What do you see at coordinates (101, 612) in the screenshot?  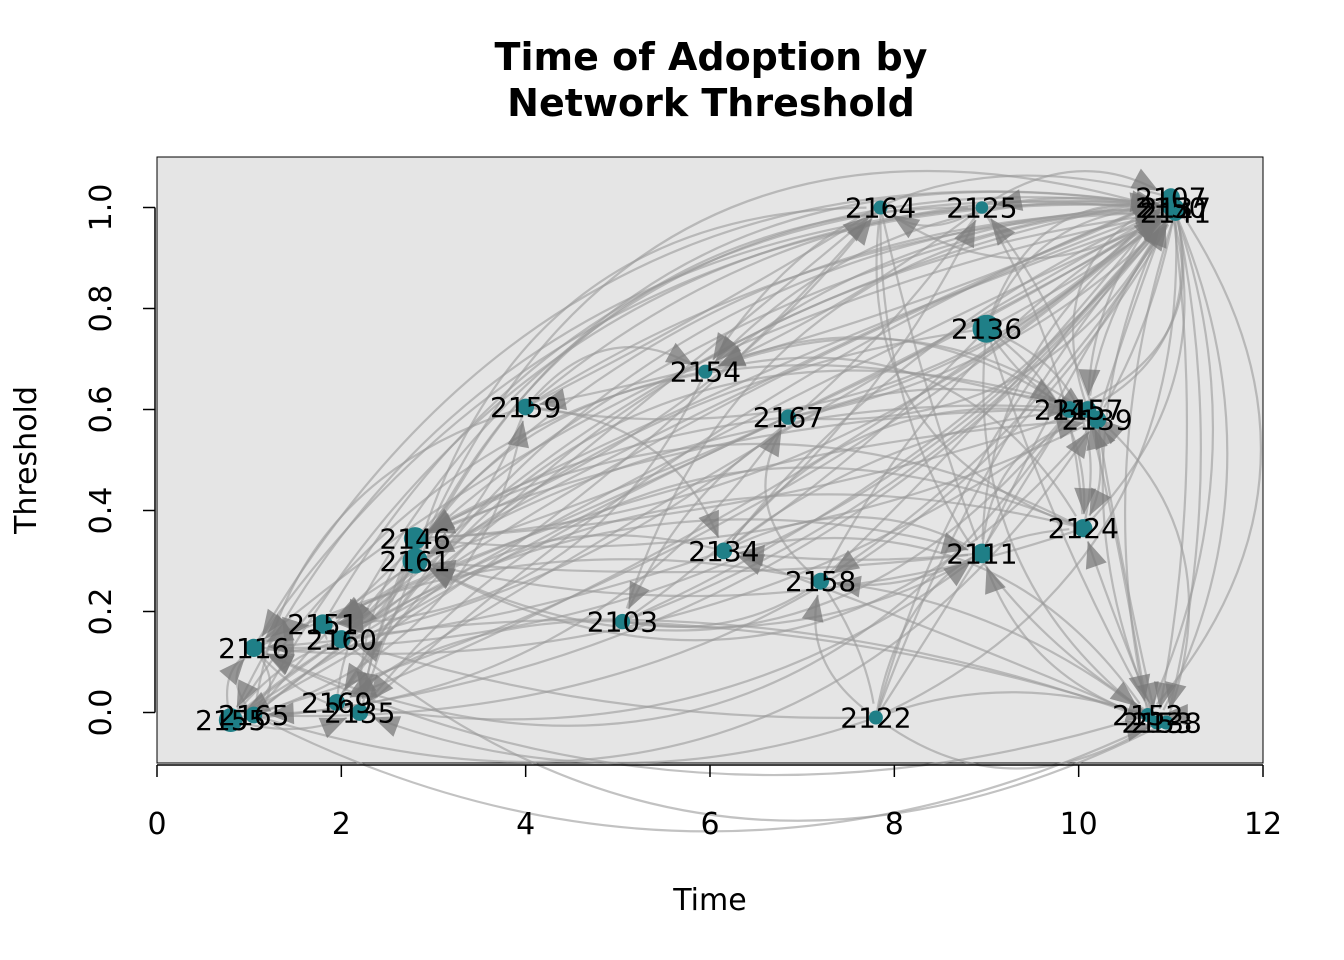 I see `y-tick-label: 0.2` at bounding box center [101, 612].